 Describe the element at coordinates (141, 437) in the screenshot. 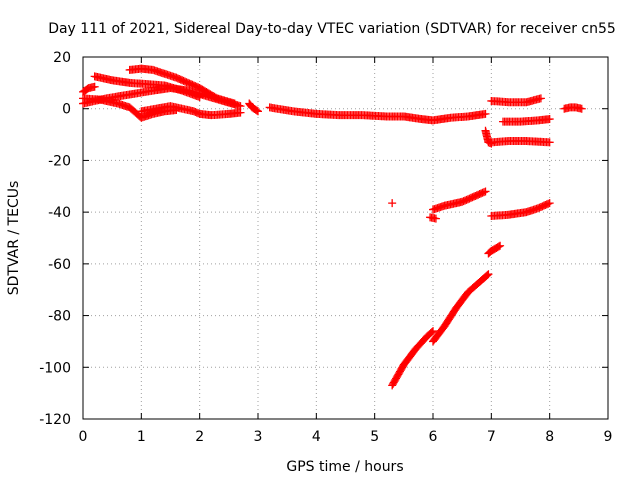

I see `x-tick-label: 1` at that location.